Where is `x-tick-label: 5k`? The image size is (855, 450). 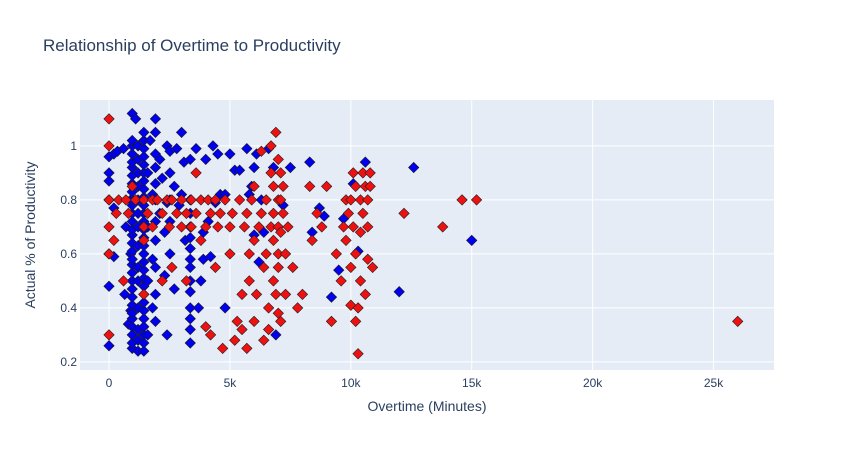
x-tick-label: 5k is located at coordinates (231, 383).